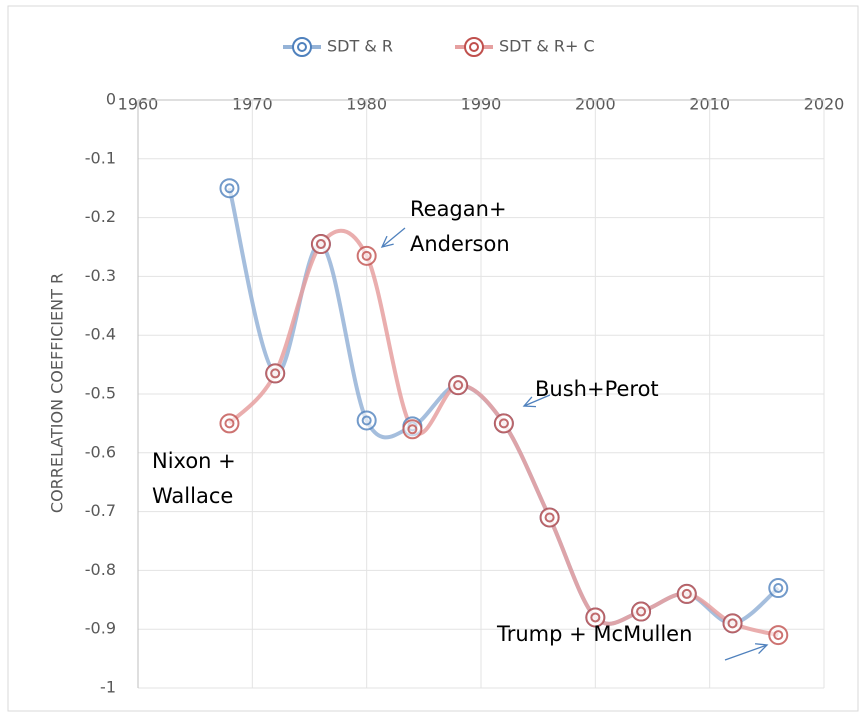 This screenshot has width=867, height=713. I want to click on y-tick-label: -1, so click(108, 687).